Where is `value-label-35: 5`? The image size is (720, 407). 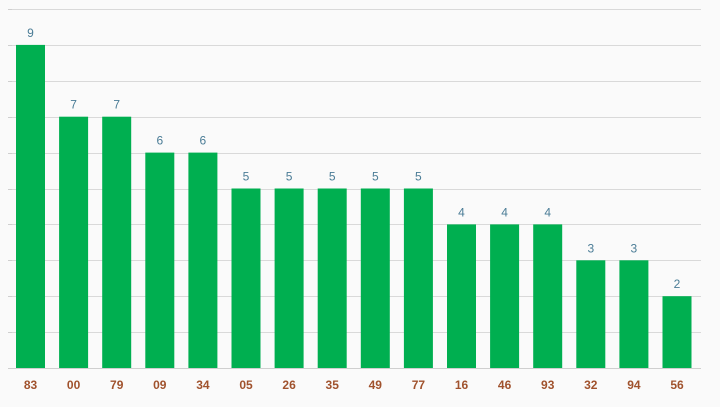 value-label-35: 5 is located at coordinates (332, 177).